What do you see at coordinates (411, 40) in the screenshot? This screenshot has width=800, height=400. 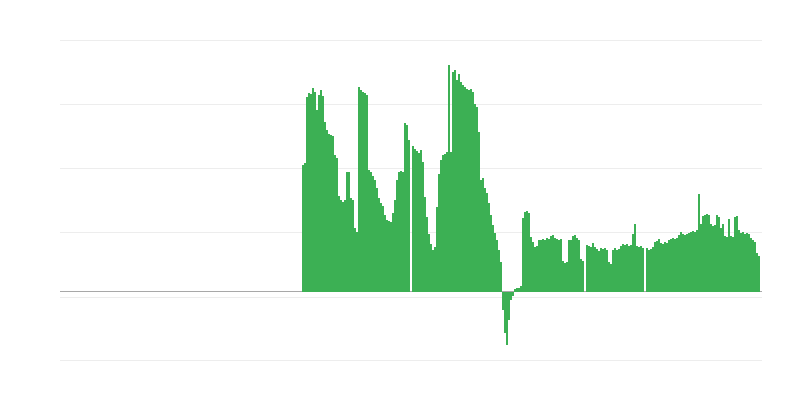 I see `gridline` at bounding box center [411, 40].